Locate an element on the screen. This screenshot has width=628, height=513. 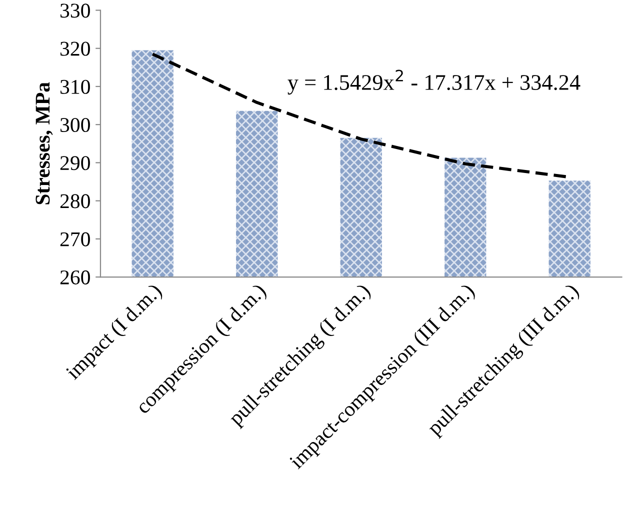
y-tick-label: 270 is located at coordinates (75, 239).